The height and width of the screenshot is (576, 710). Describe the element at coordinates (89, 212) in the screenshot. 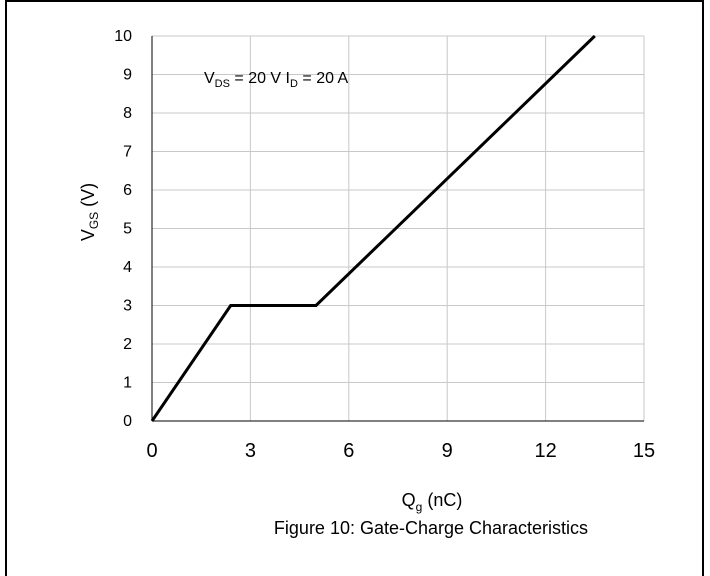

I see `y-axis-label: VGS (V)` at that location.